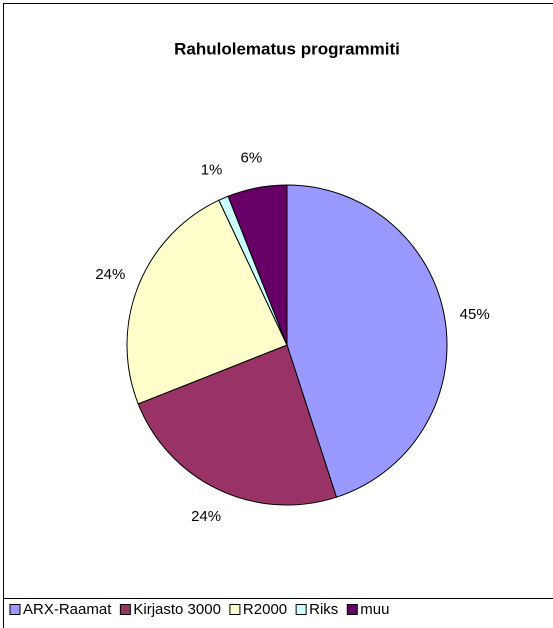 Image resolution: width=553 pixels, height=628 pixels. Describe the element at coordinates (67, 609) in the screenshot. I see `legend-label: ARX-Raamat` at that location.